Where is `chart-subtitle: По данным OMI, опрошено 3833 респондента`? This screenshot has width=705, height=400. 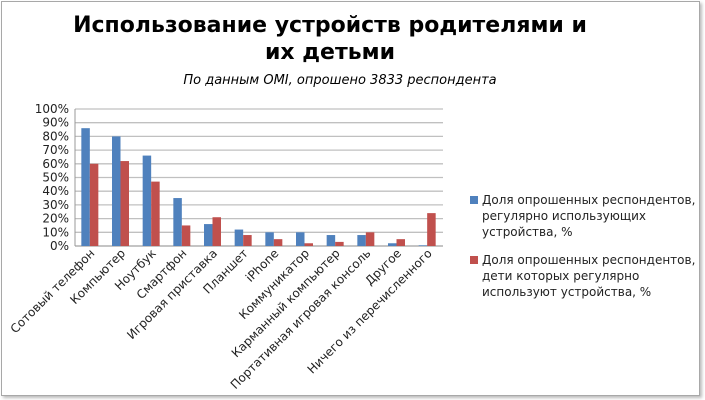
chart-subtitle: По данным OMI, опрошено 3833 респондента is located at coordinates (340, 80).